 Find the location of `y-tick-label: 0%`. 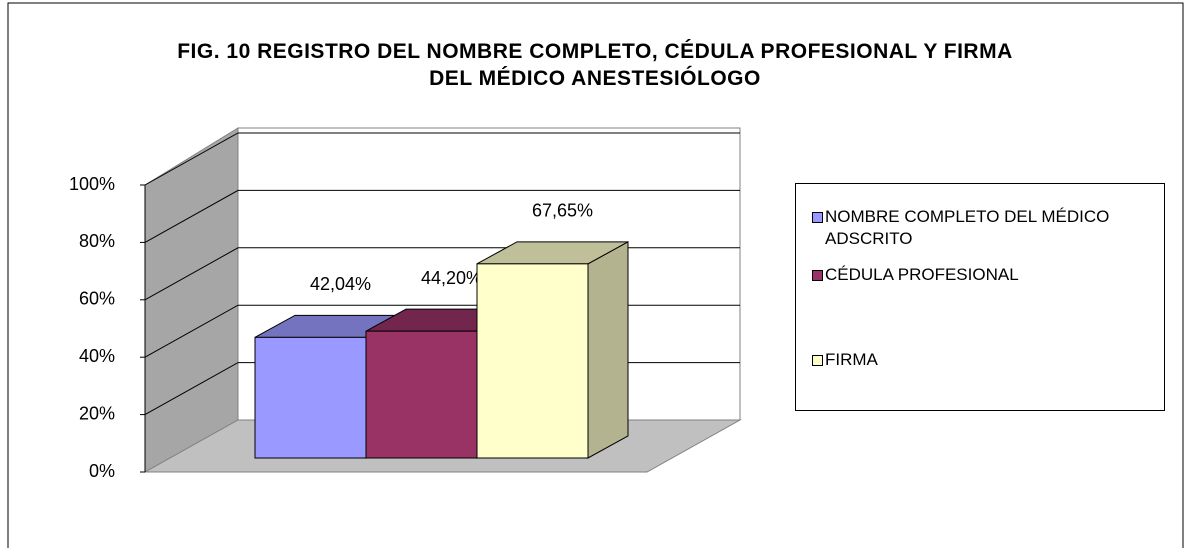

y-tick-label: 0% is located at coordinates (102, 471).